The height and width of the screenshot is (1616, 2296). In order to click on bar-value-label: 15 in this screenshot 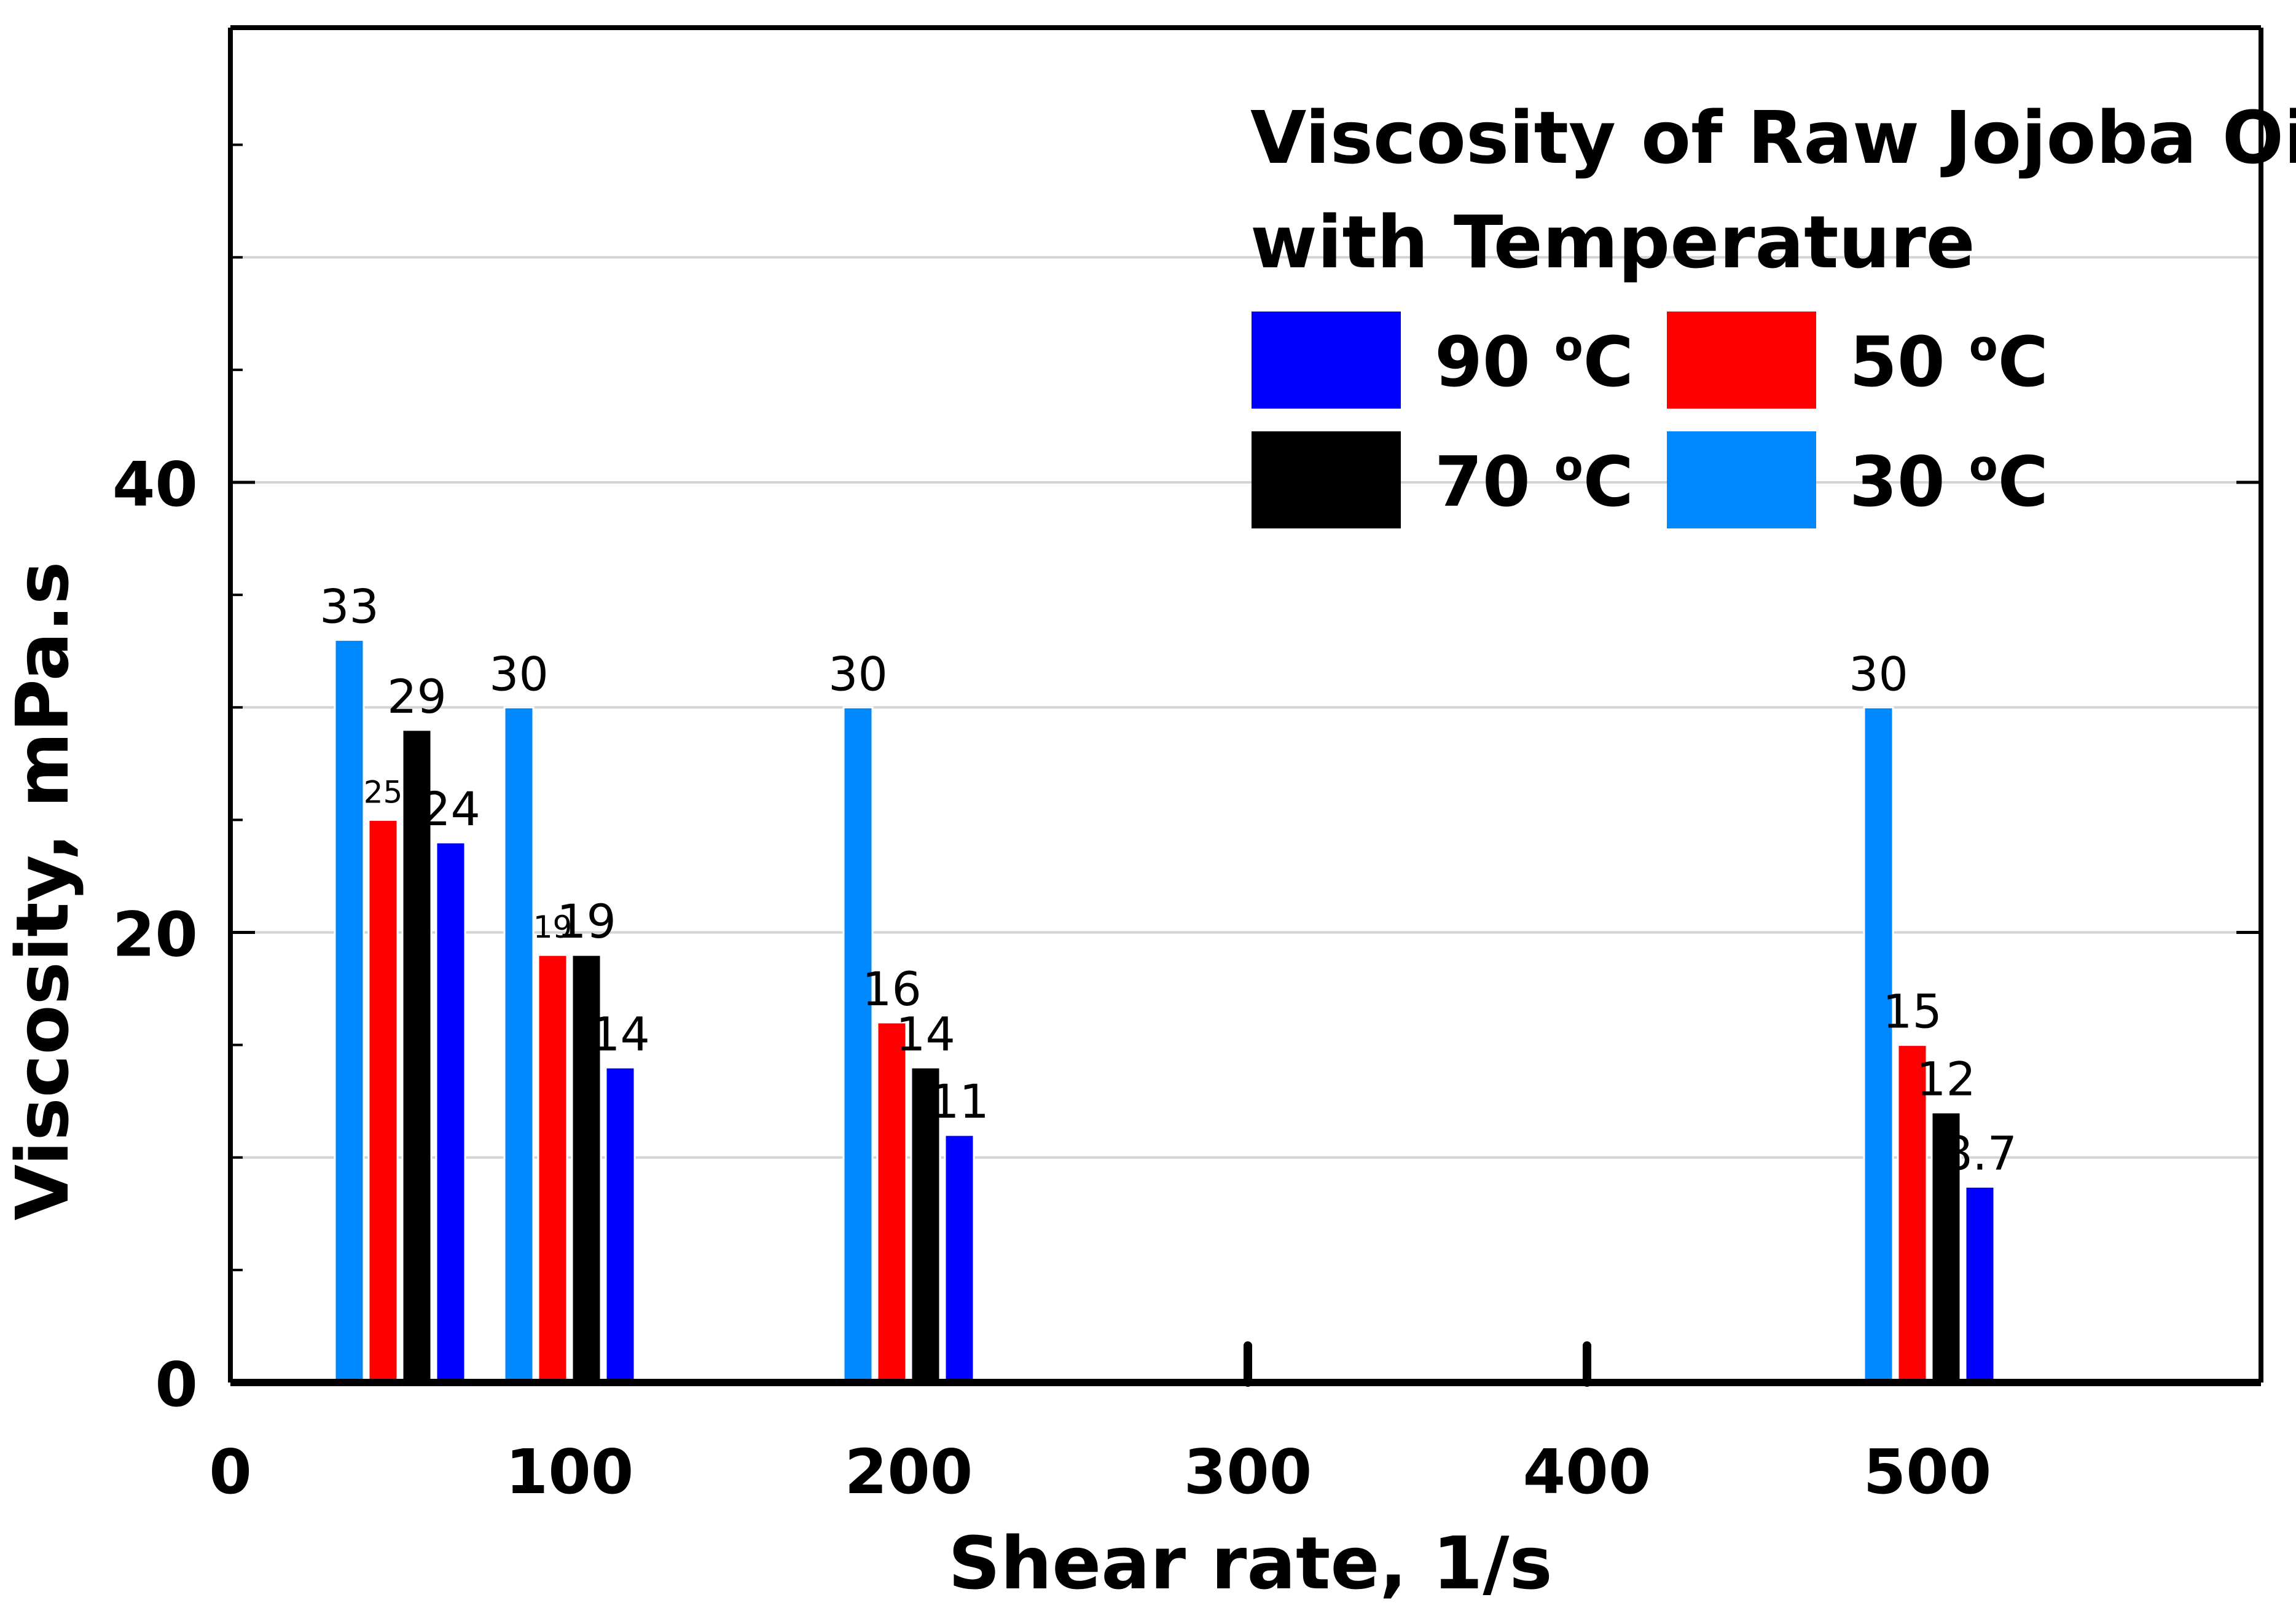, I will do `click(1912, 1011)`.